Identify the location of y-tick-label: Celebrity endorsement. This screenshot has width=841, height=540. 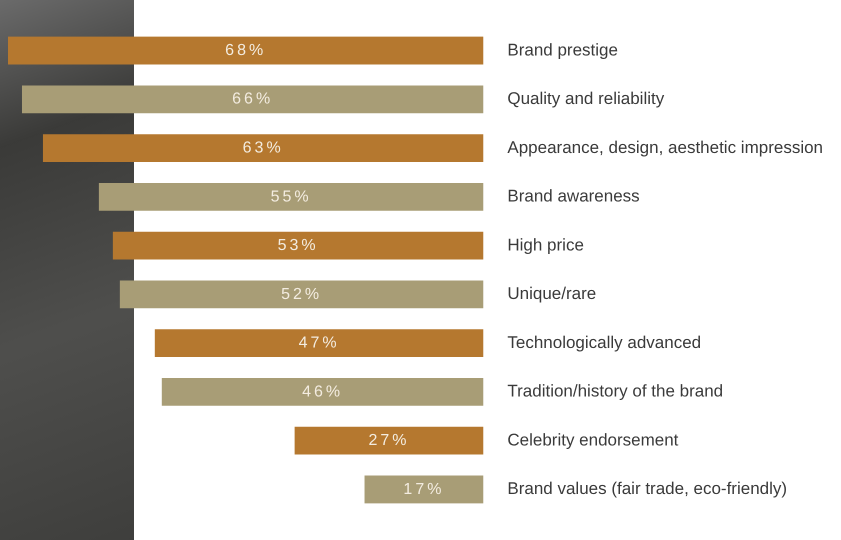
(593, 440).